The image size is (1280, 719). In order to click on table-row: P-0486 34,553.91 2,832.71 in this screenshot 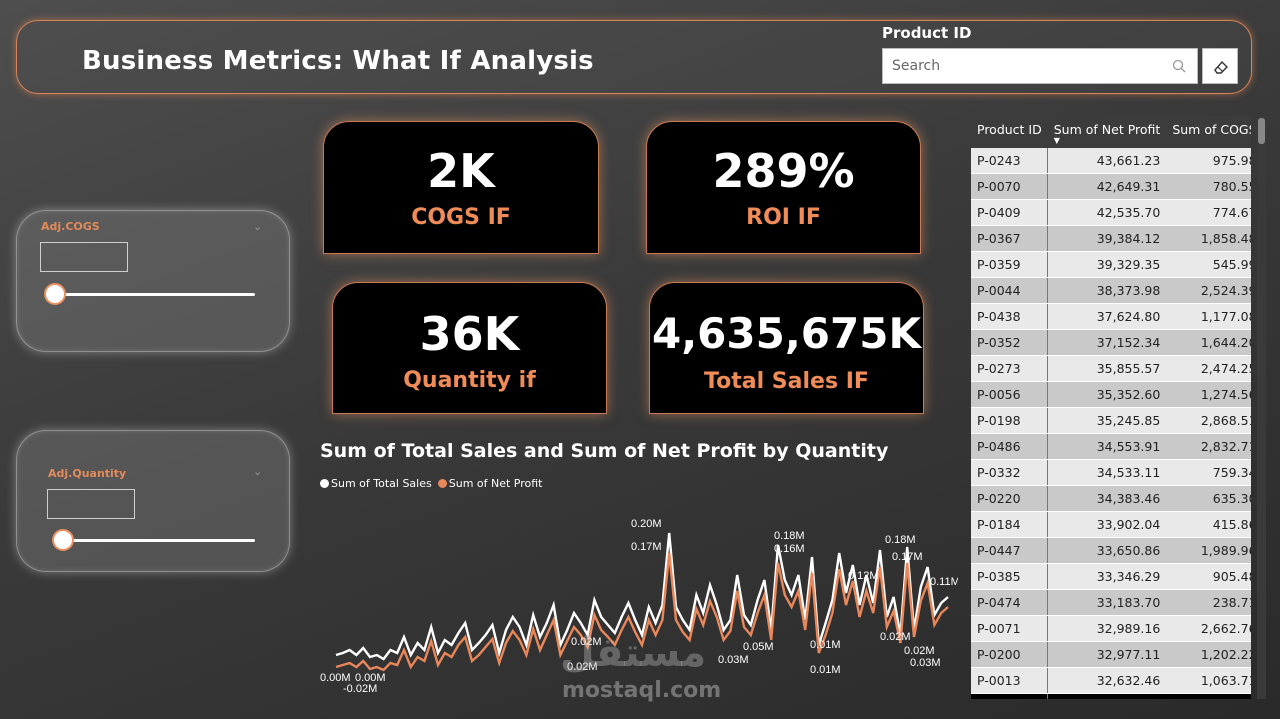, I will do `click(1111, 446)`.